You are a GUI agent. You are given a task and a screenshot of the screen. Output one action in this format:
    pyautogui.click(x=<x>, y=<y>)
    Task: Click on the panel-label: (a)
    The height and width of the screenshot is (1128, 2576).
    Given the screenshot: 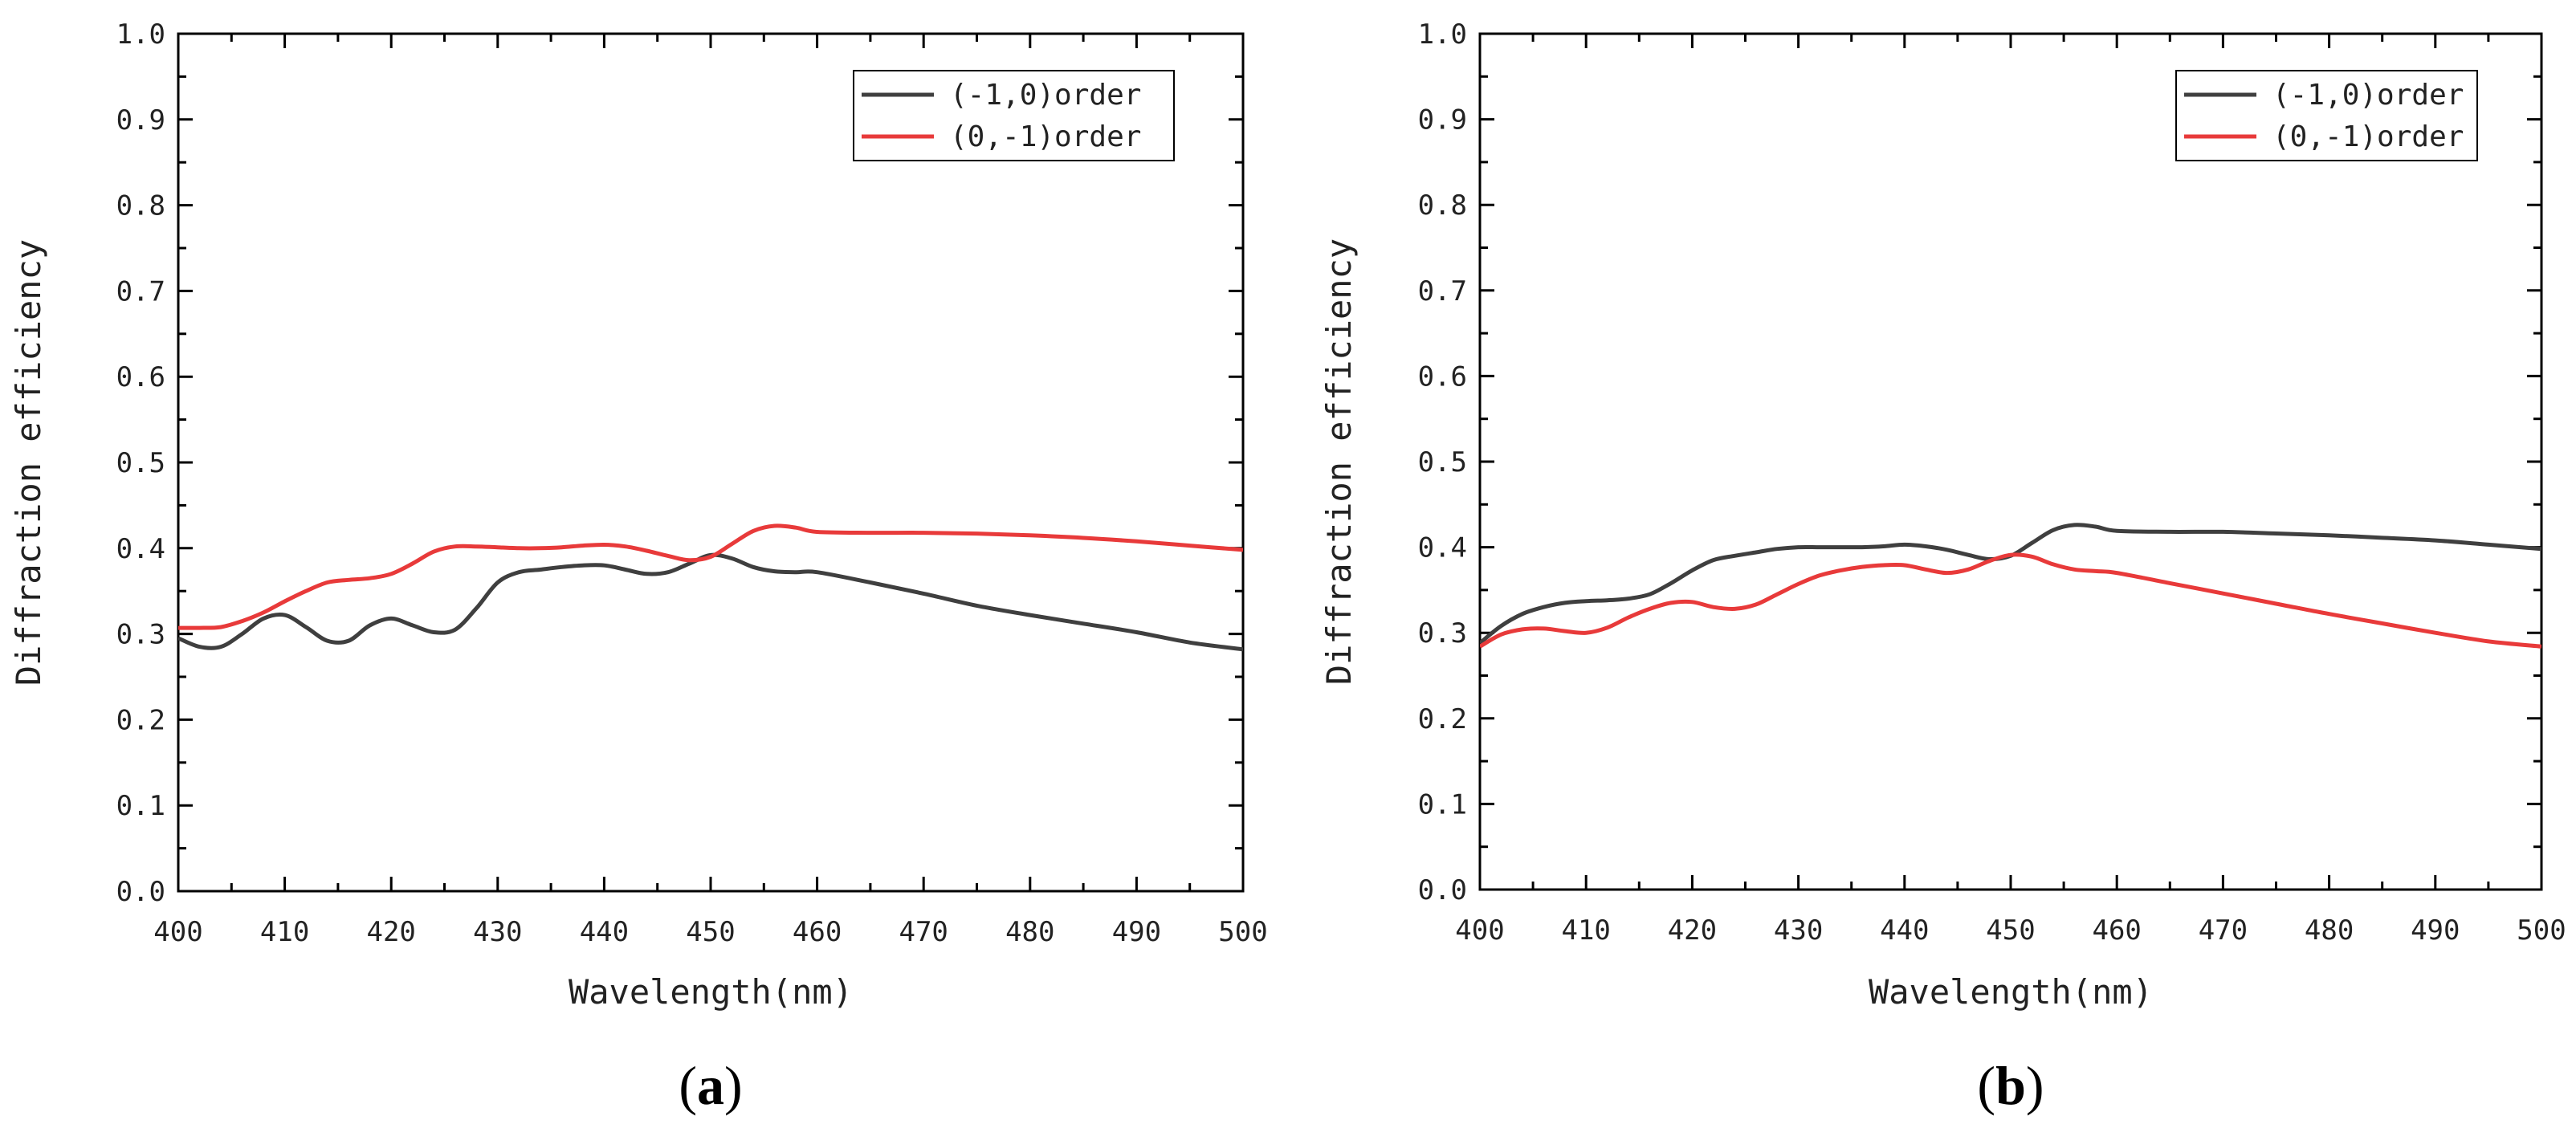 What is the action you would take?
    pyautogui.click(x=710, y=1085)
    